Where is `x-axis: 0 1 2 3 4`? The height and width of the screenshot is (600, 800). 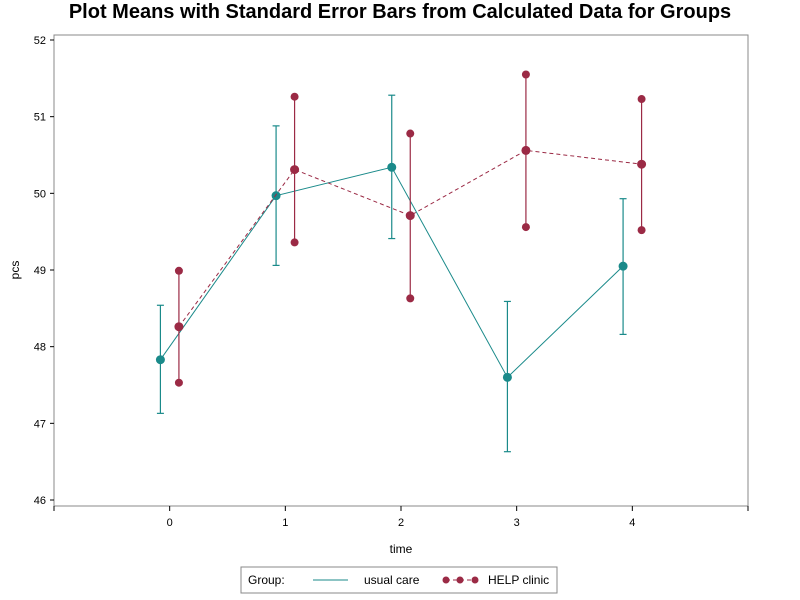
x-axis: 0 1 2 3 4 is located at coordinates (401, 517).